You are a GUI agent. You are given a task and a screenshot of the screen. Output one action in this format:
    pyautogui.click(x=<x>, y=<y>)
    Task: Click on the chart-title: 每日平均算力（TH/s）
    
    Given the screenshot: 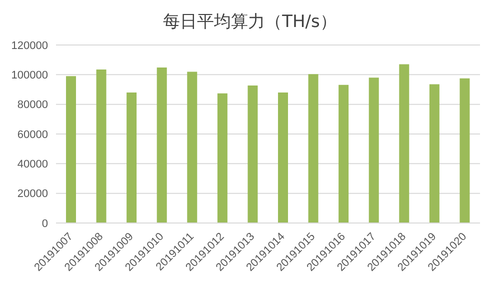 What is the action you would take?
    pyautogui.click(x=250, y=22)
    